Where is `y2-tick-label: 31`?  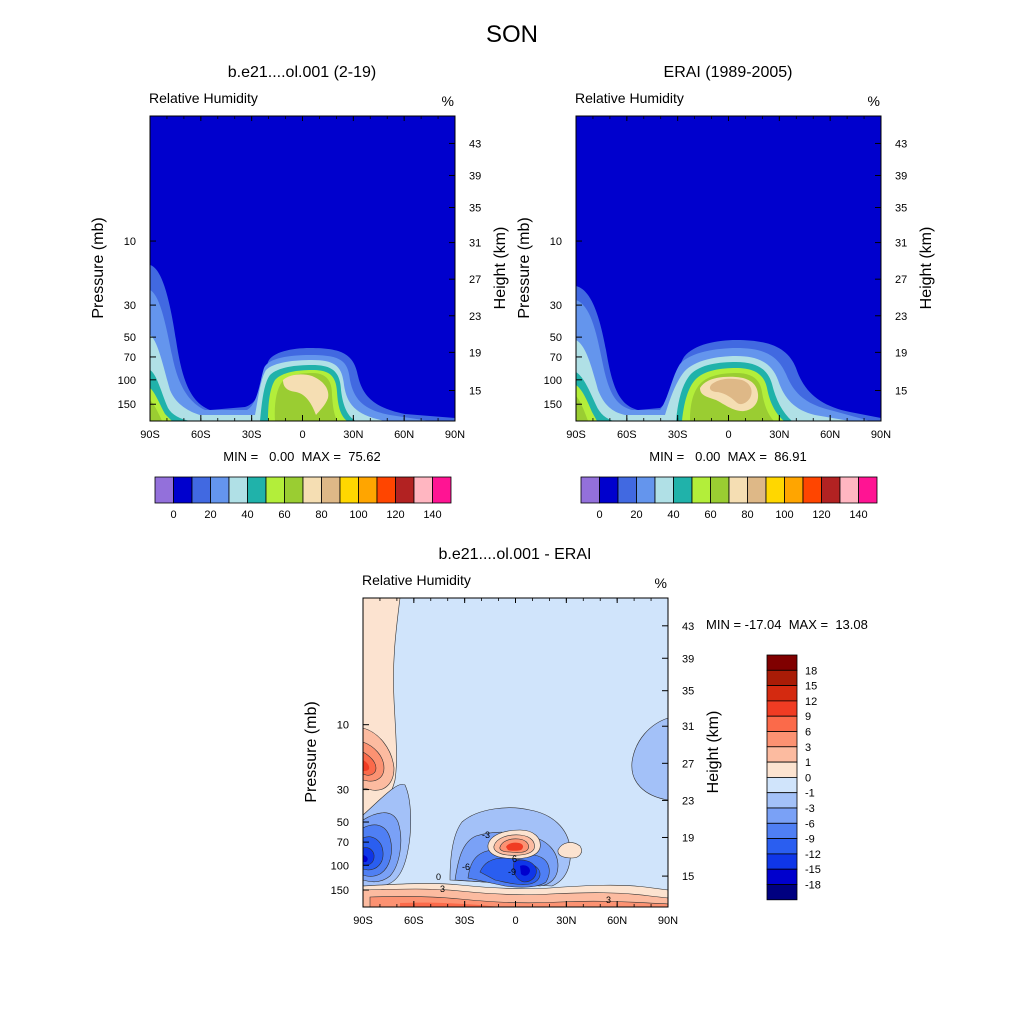 y2-tick-label: 31 is located at coordinates (901, 244).